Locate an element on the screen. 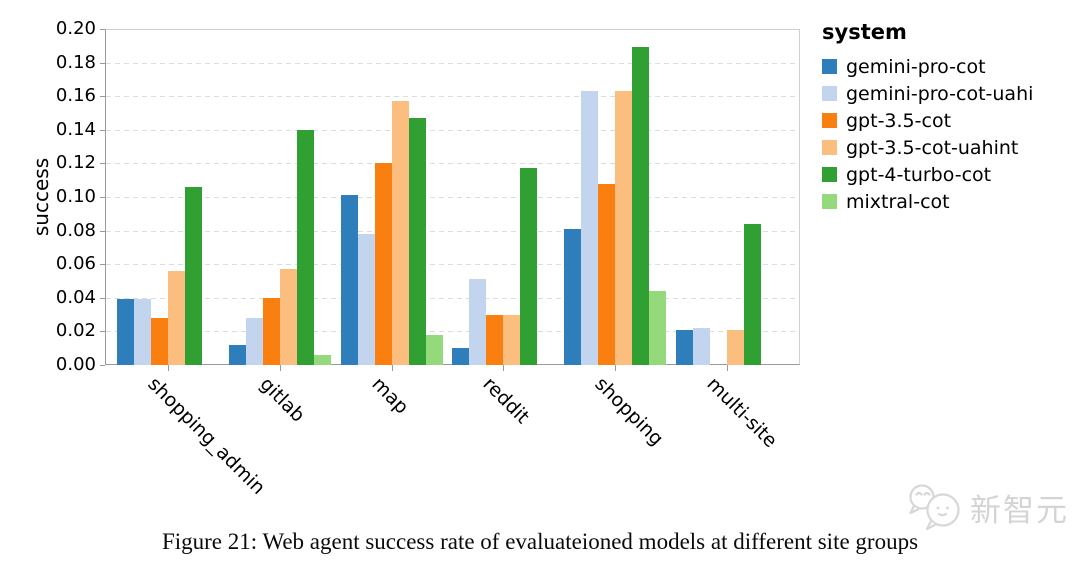  watermark: 新智元 is located at coordinates (986, 507).